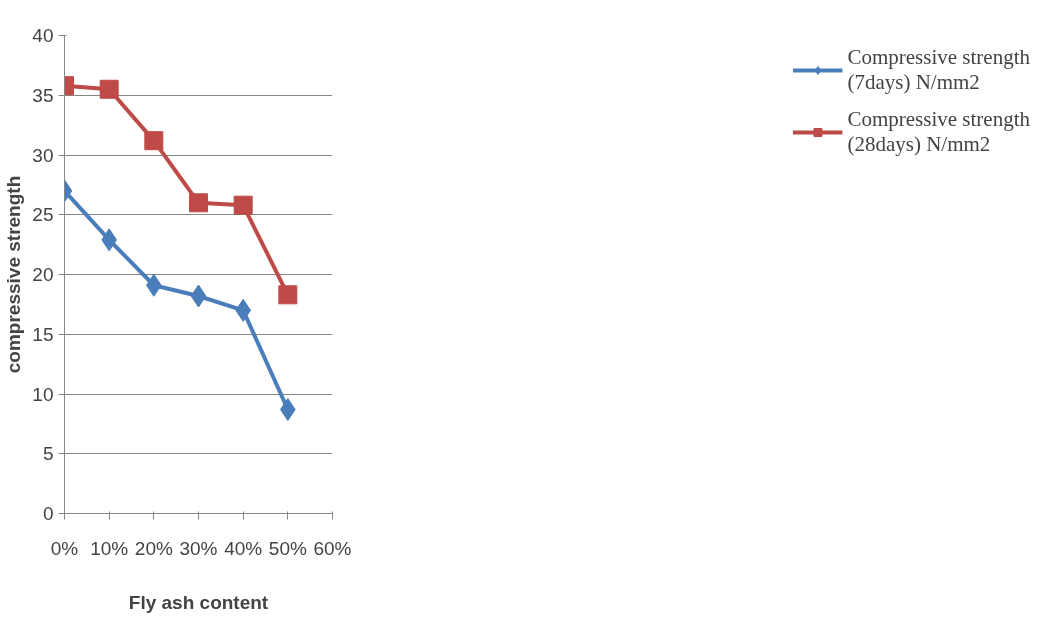 This screenshot has height=626, width=1053. Describe the element at coordinates (938, 70) in the screenshot. I see `legend-label: Compressive strength (7days) N/mm2` at that location.